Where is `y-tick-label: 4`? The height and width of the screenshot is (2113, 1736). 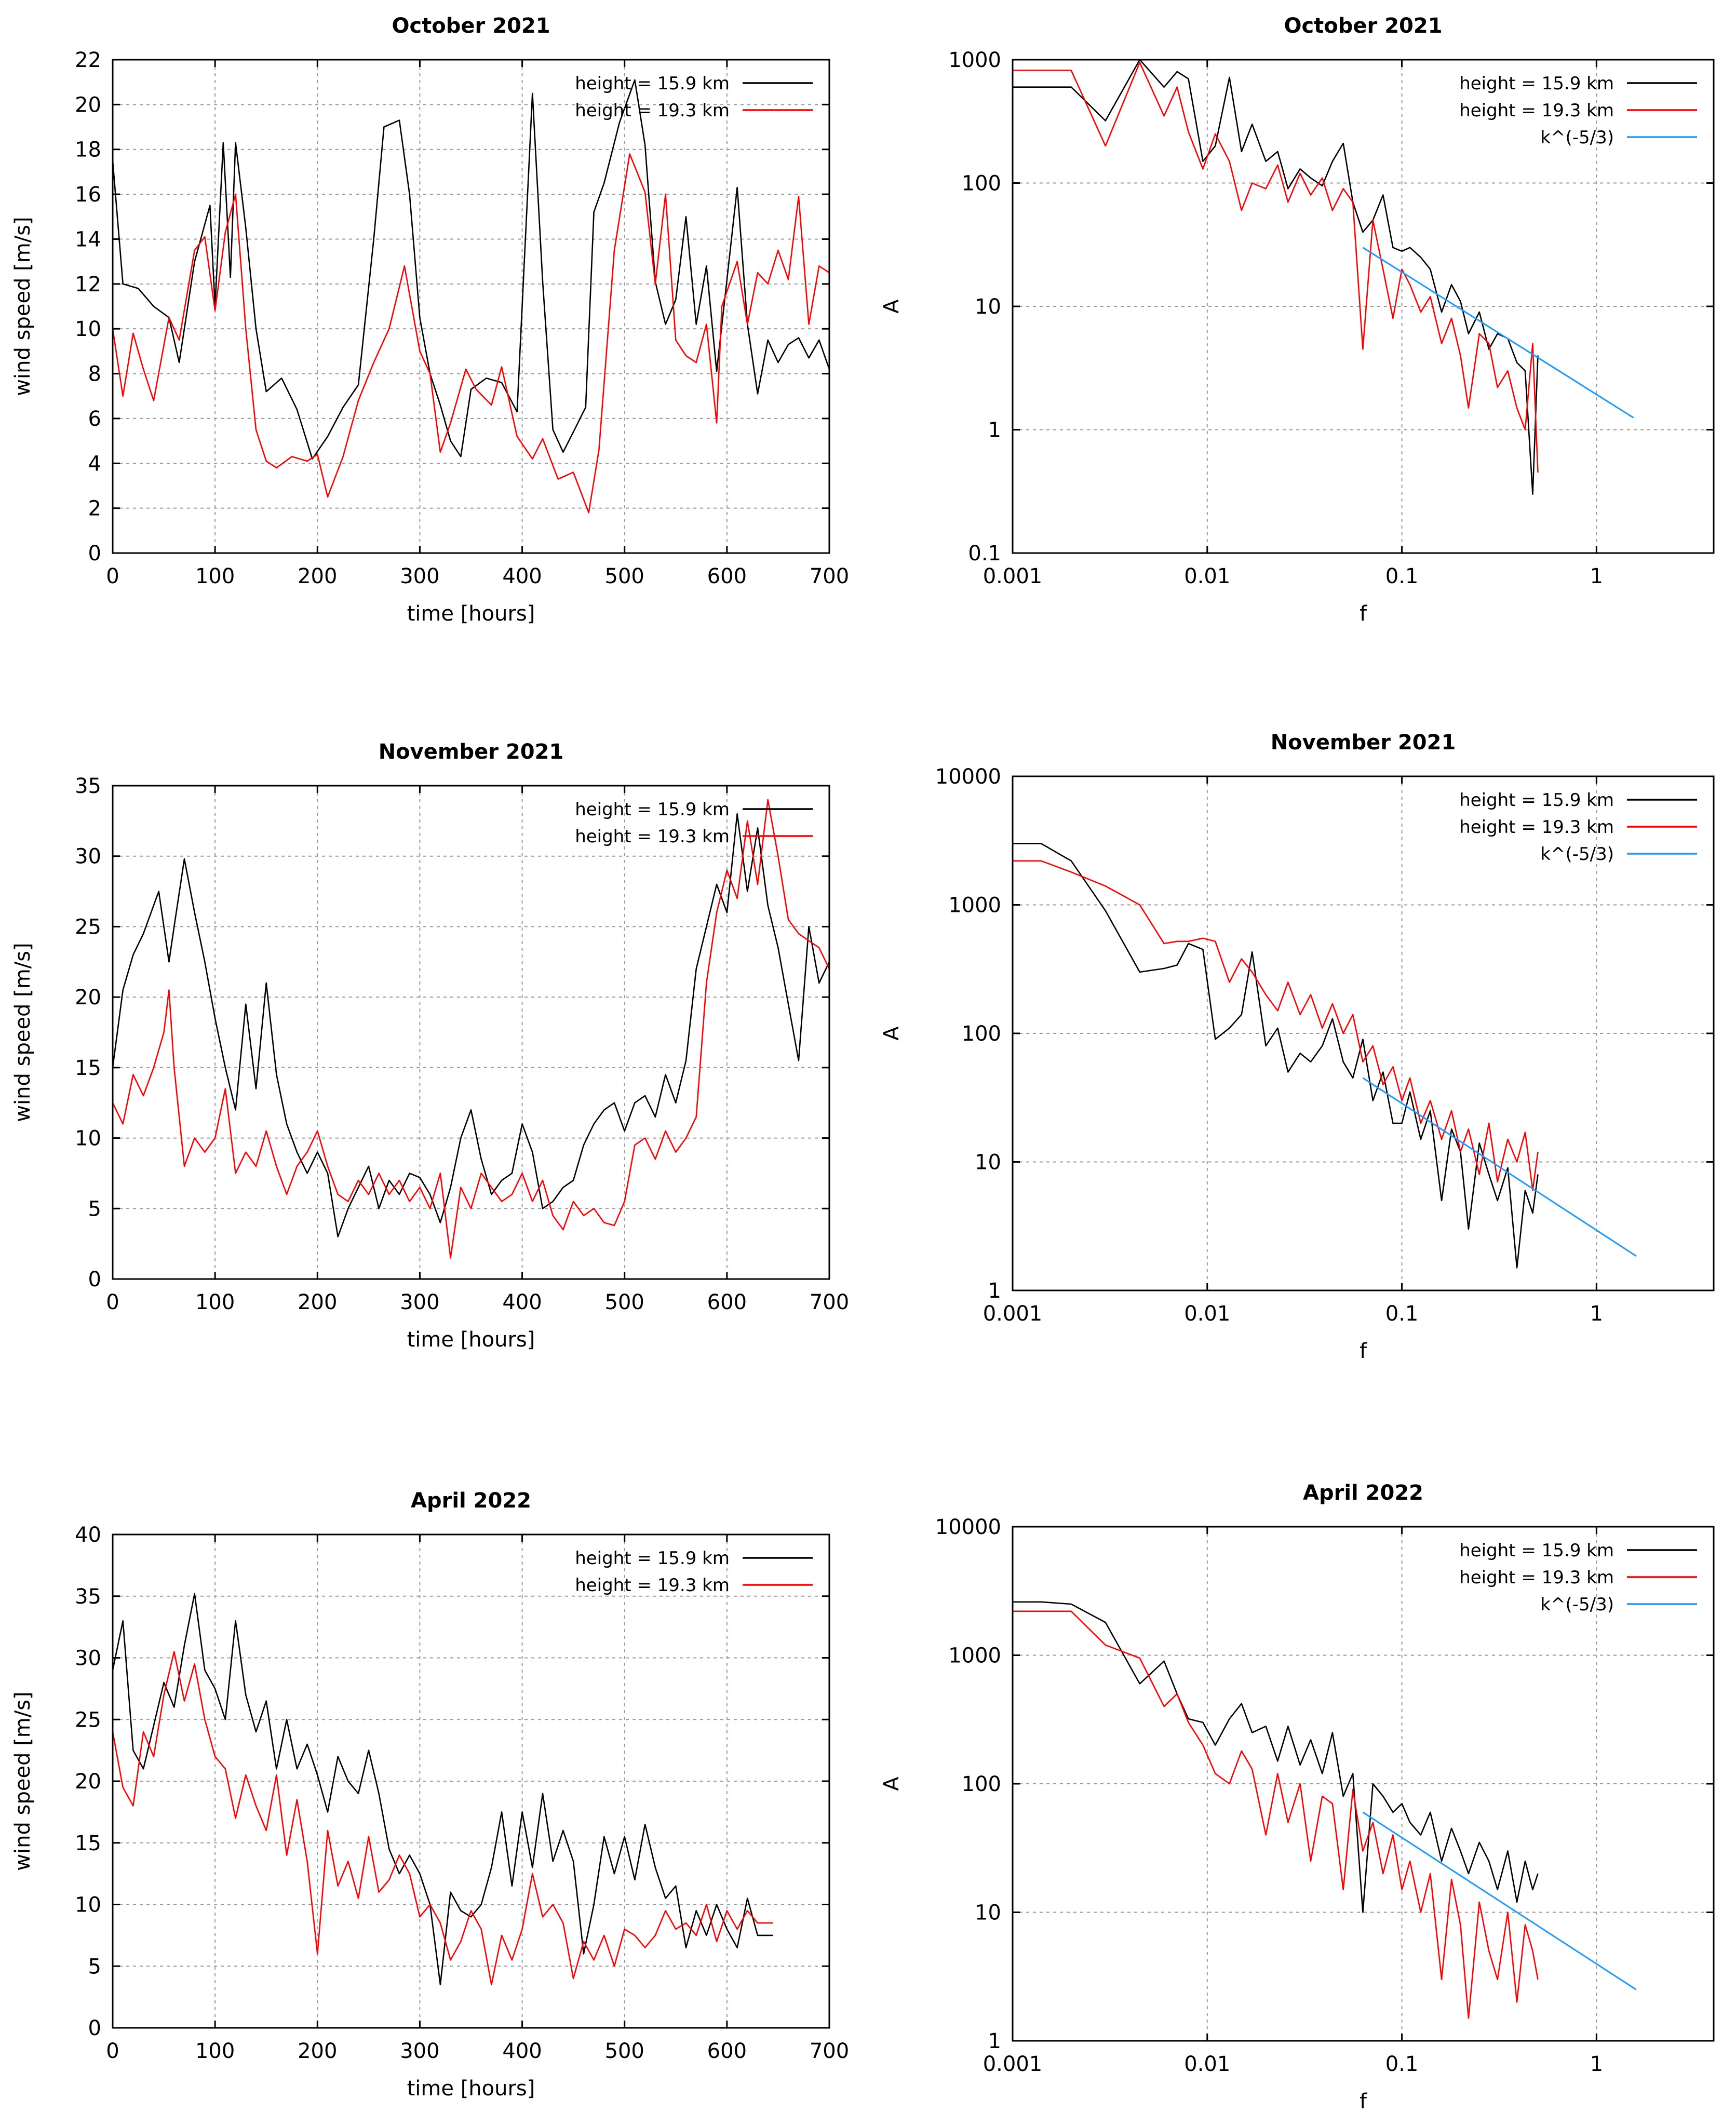 y-tick-label: 4 is located at coordinates (94, 464).